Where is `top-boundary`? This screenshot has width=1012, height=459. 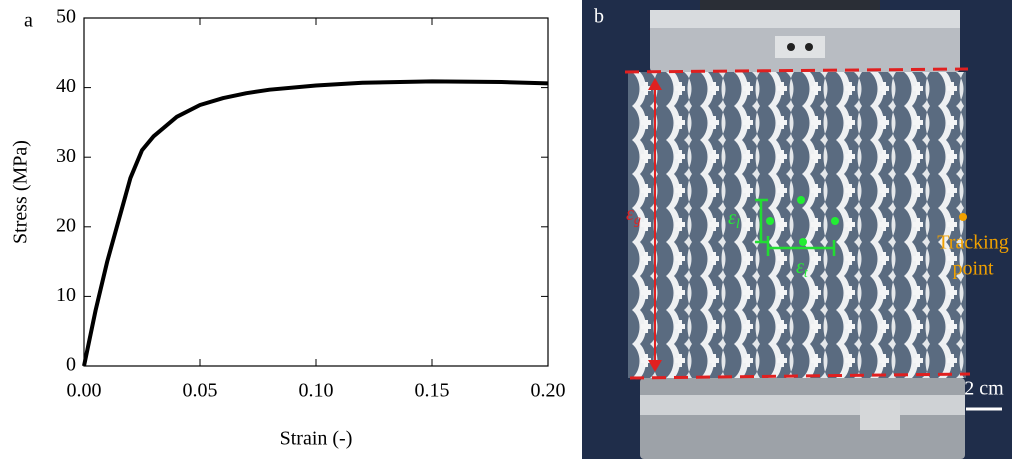 top-boundary is located at coordinates (796, 70).